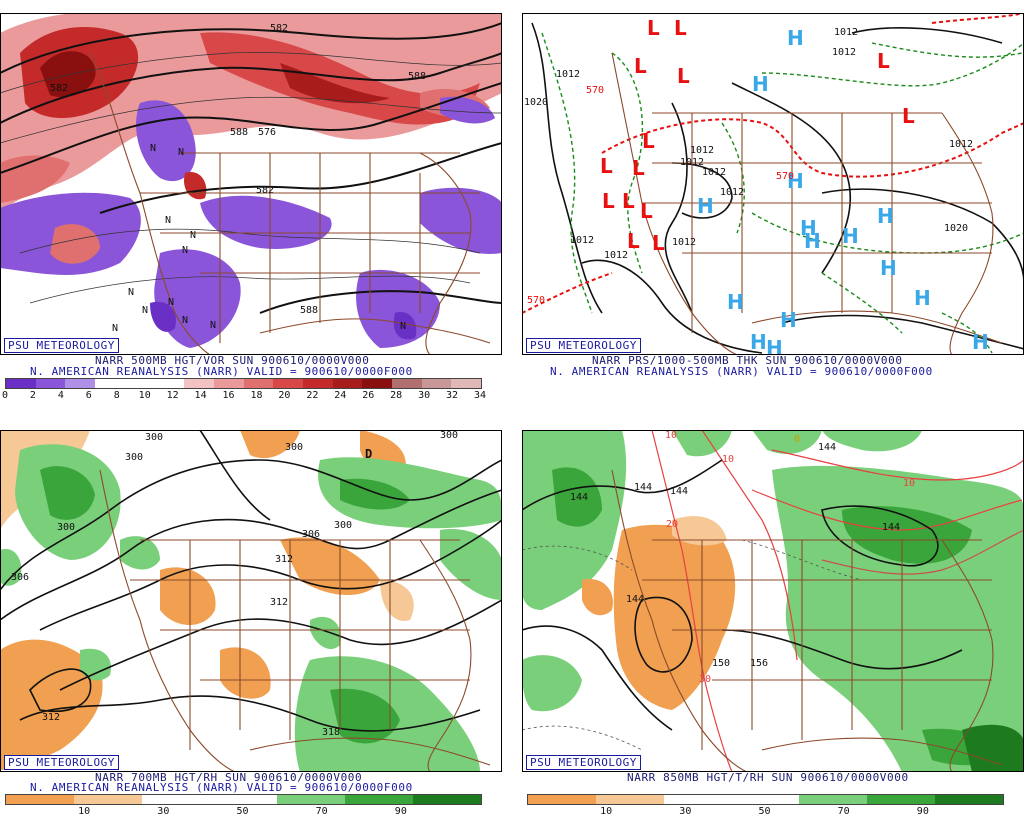 This screenshot has height=819, width=1024. I want to click on humidity-colorbar-ticks: 10 30 50 70 90, so click(764, 812).